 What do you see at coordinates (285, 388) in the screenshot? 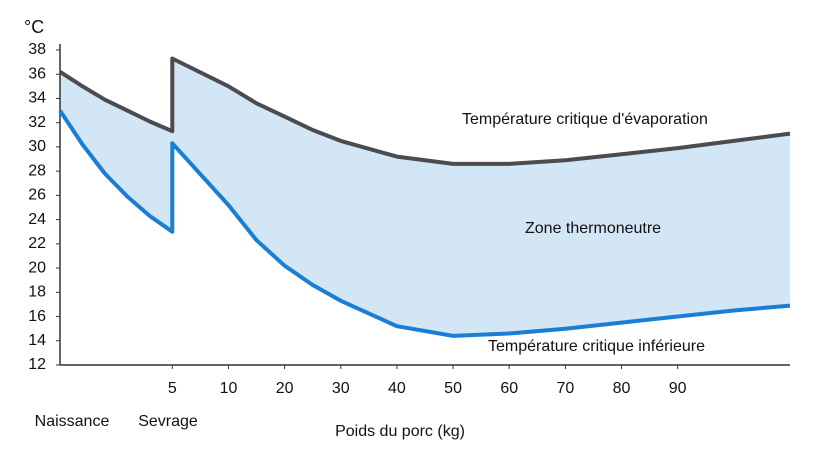
I see `x-tick-label: 20` at bounding box center [285, 388].